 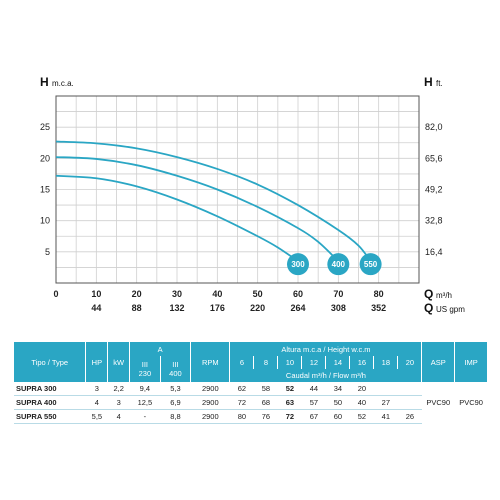 I want to click on flow-cell: 58, so click(x=265, y=389).